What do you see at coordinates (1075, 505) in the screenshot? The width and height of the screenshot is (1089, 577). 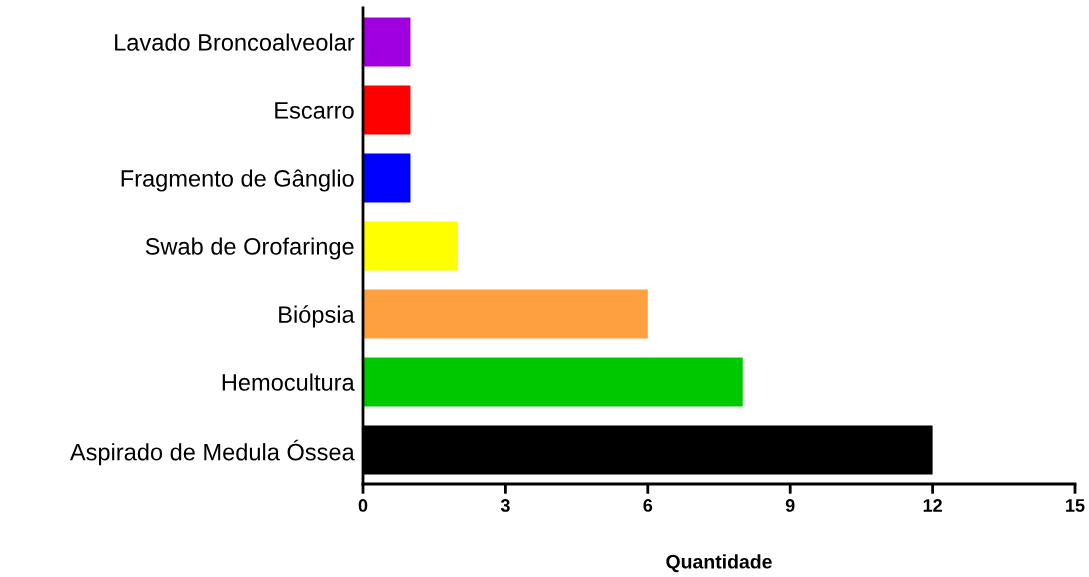 I see `x-tick-label: 15` at bounding box center [1075, 505].